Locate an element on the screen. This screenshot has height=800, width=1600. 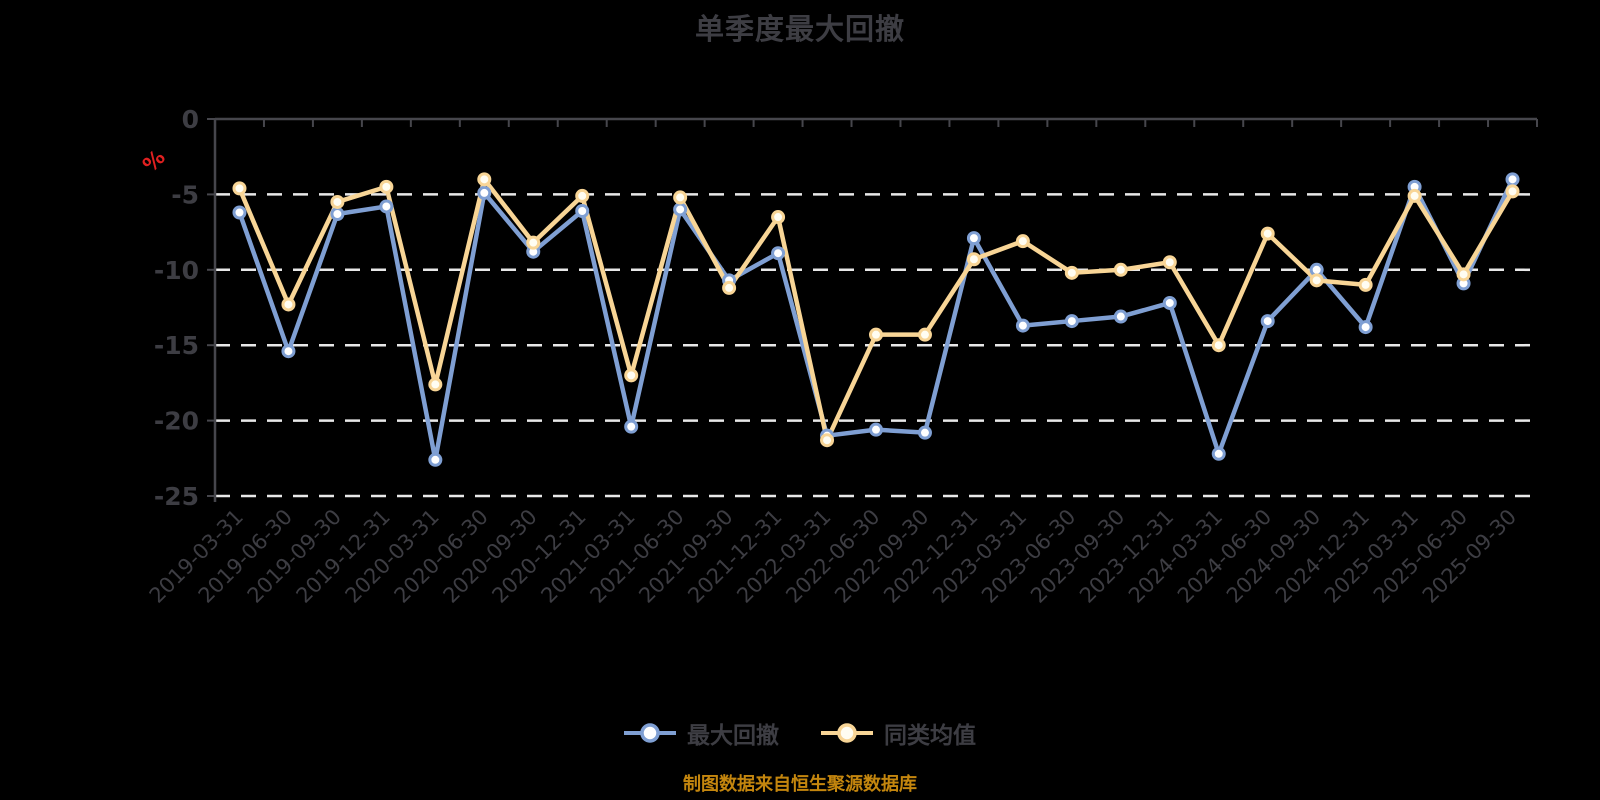
legend-item-category-average: 同类均值 is located at coordinates (898, 733).